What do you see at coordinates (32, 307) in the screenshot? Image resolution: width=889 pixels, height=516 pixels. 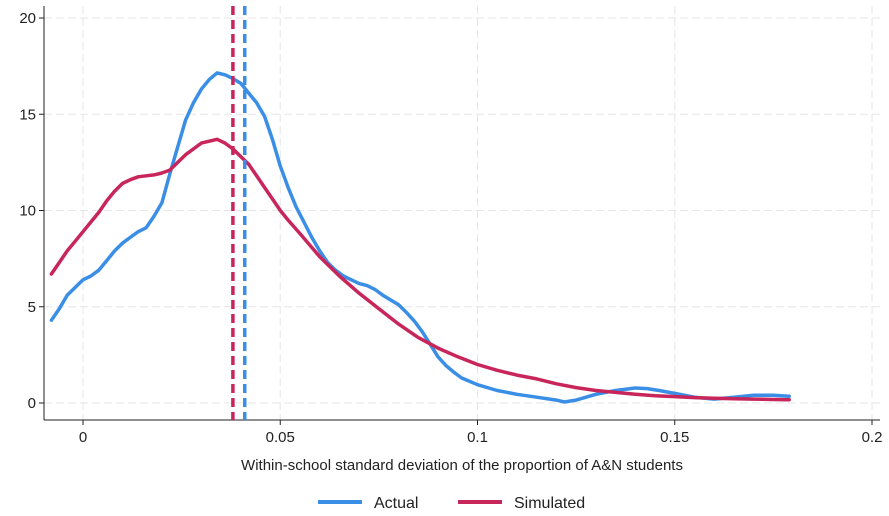 I see `y-tick-label: 5` at bounding box center [32, 307].